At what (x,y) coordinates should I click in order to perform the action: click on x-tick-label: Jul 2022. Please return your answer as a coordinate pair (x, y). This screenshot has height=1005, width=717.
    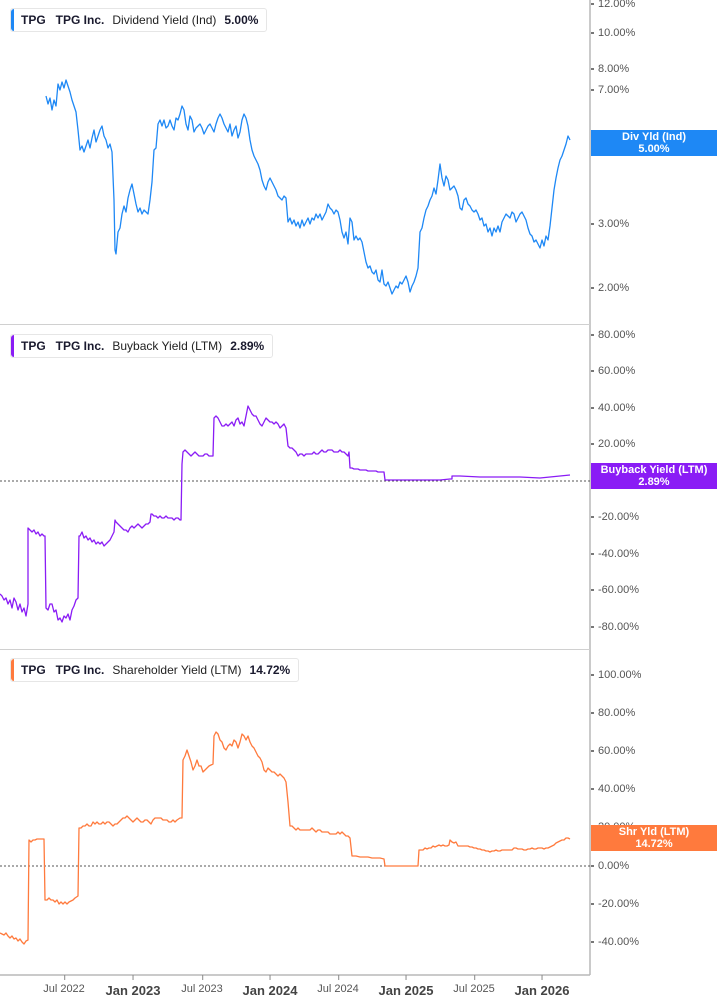
    Looking at the image, I should click on (64, 985).